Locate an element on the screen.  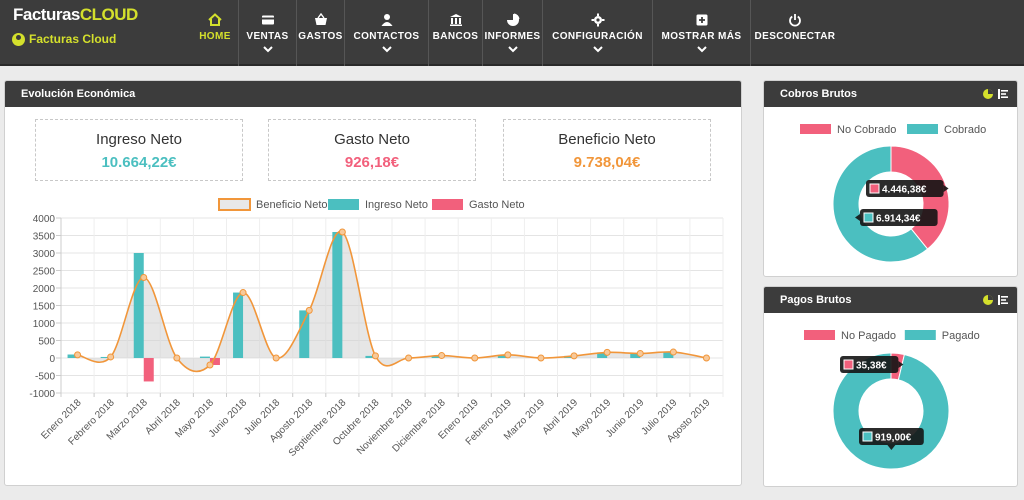
nav-label: DESCONECTAR is located at coordinates (795, 36).